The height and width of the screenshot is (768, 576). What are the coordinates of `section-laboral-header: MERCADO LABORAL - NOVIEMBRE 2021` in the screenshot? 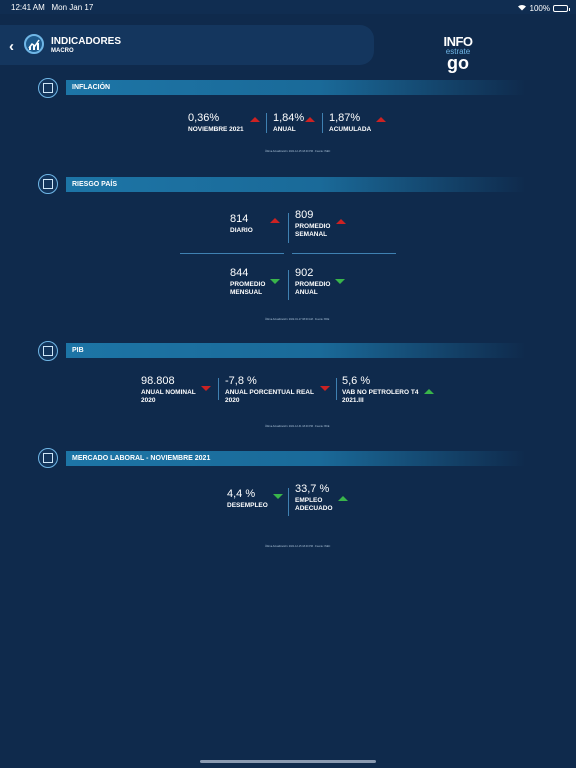 It's located at (296, 458).